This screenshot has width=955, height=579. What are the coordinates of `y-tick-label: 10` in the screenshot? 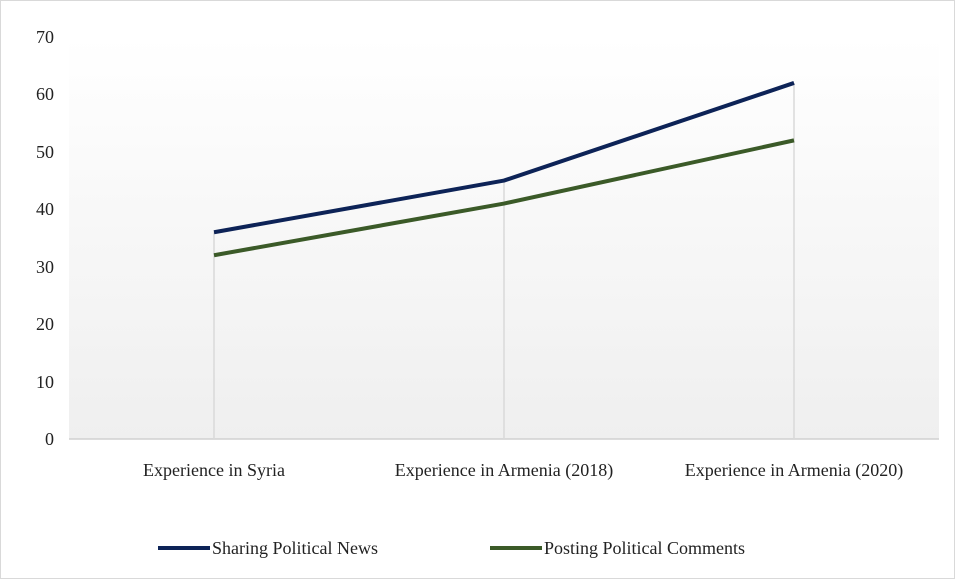 It's located at (45, 381).